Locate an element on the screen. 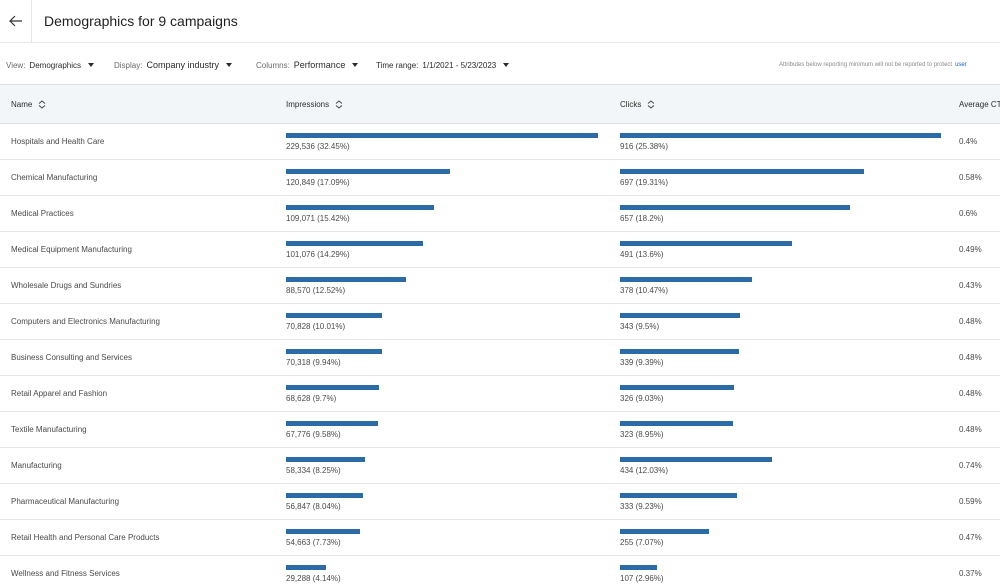  ctr-value: 0.49% is located at coordinates (970, 249).